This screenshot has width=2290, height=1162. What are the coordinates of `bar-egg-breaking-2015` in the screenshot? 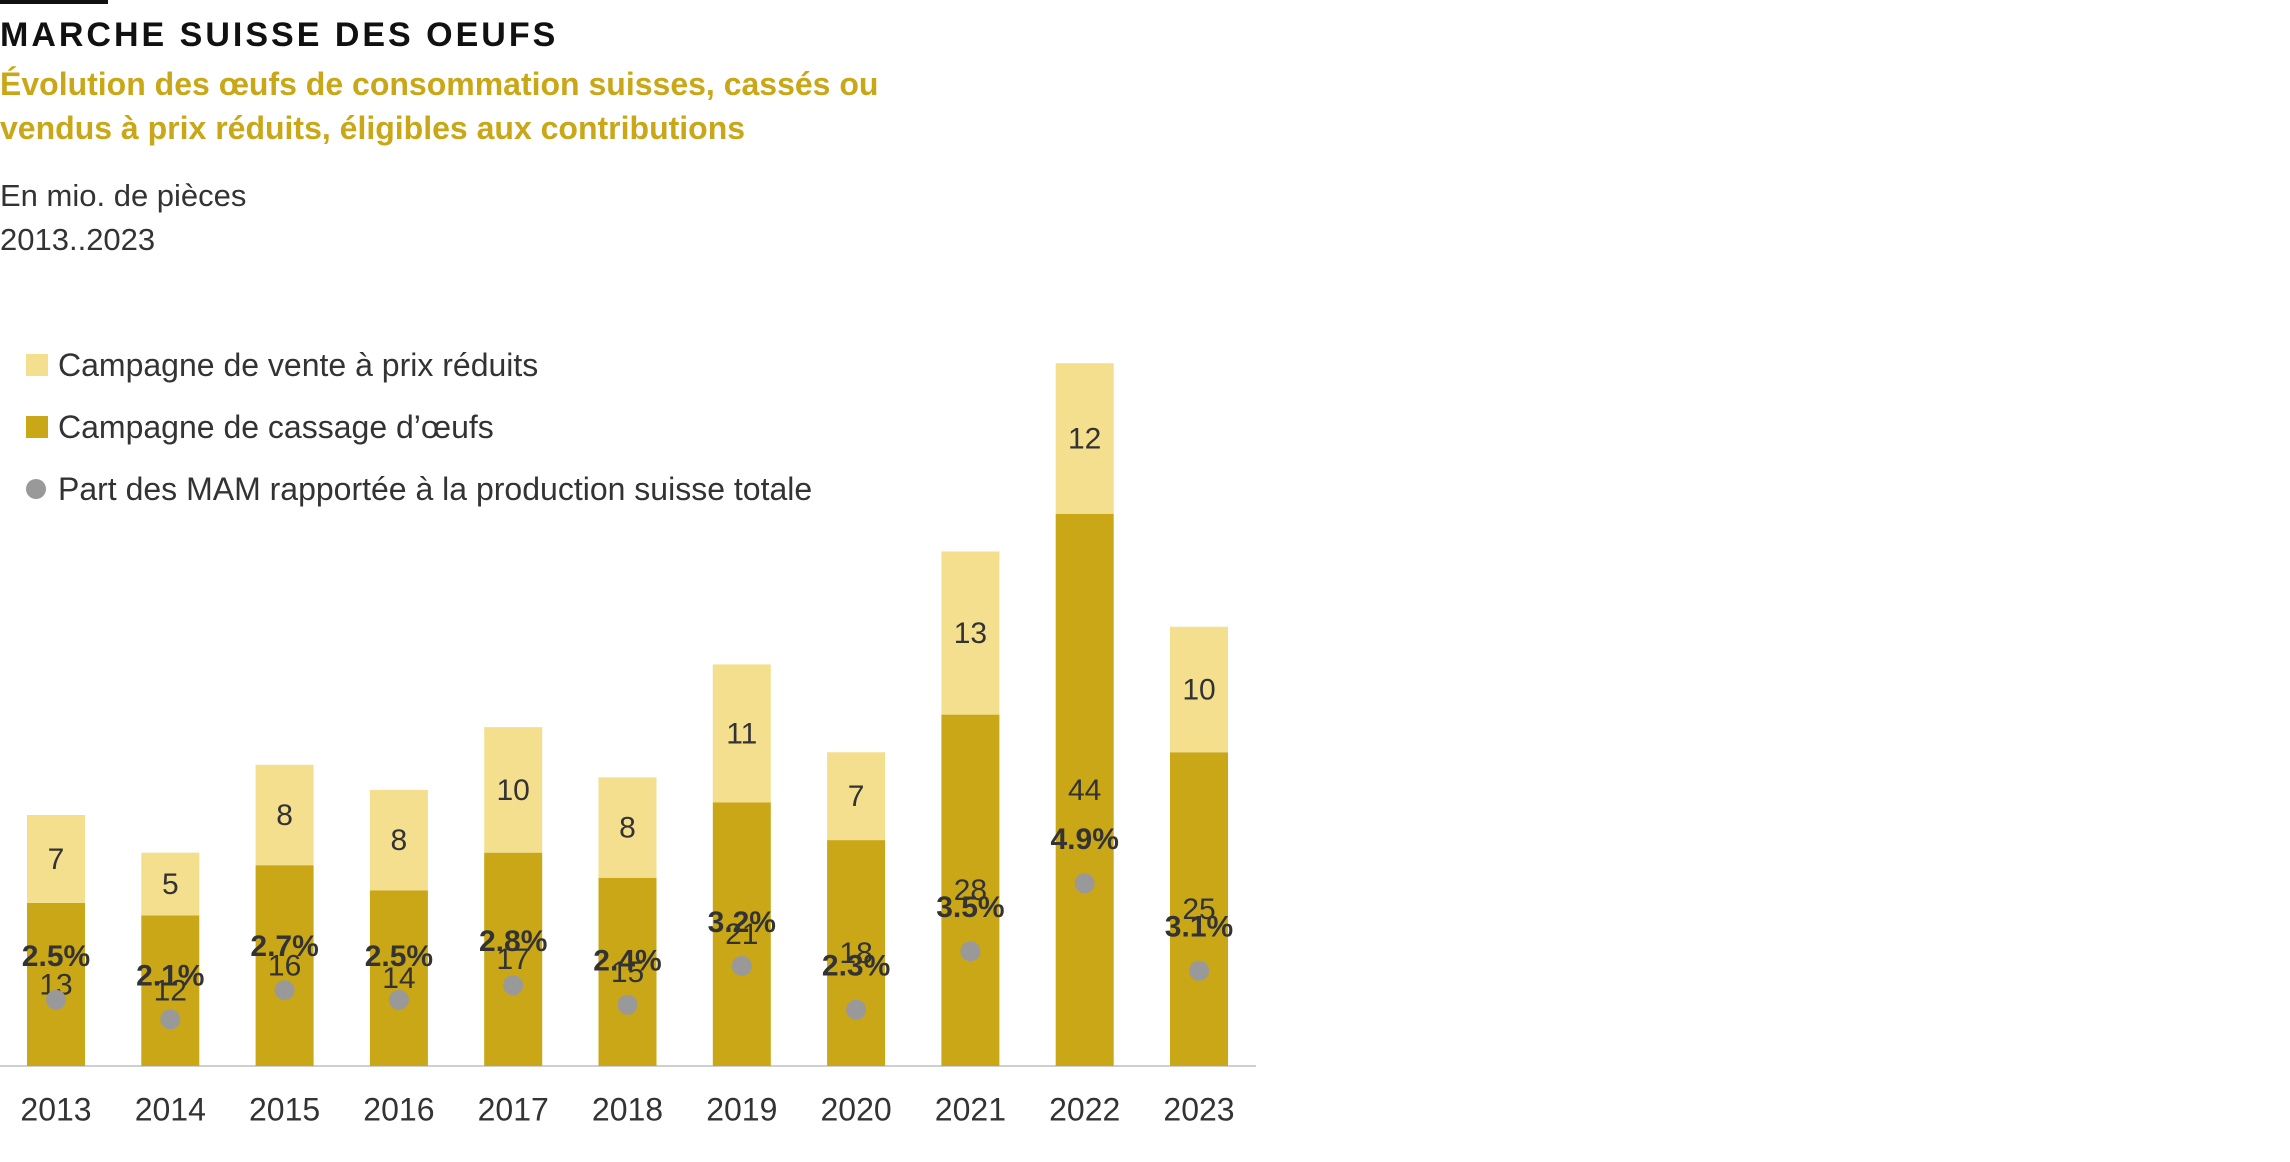 It's located at (284, 965).